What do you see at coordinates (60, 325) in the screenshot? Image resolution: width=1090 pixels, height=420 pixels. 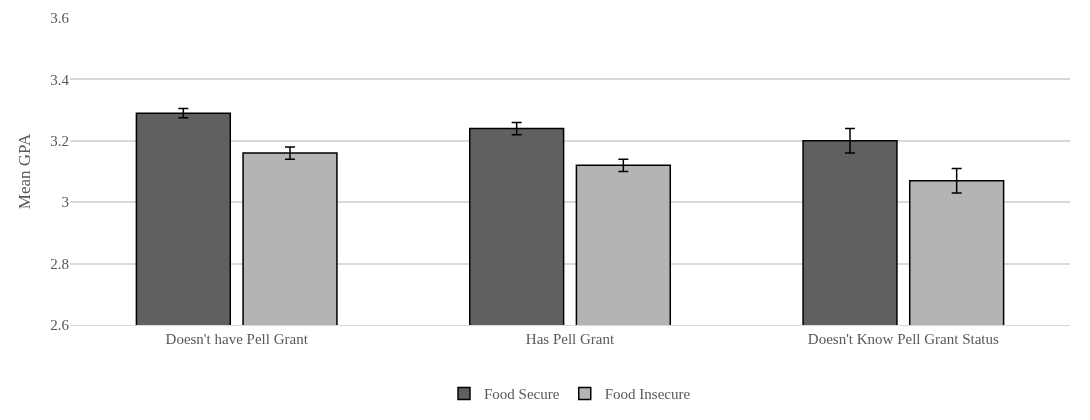 I see `y-tick-label: 2.6` at bounding box center [60, 325].